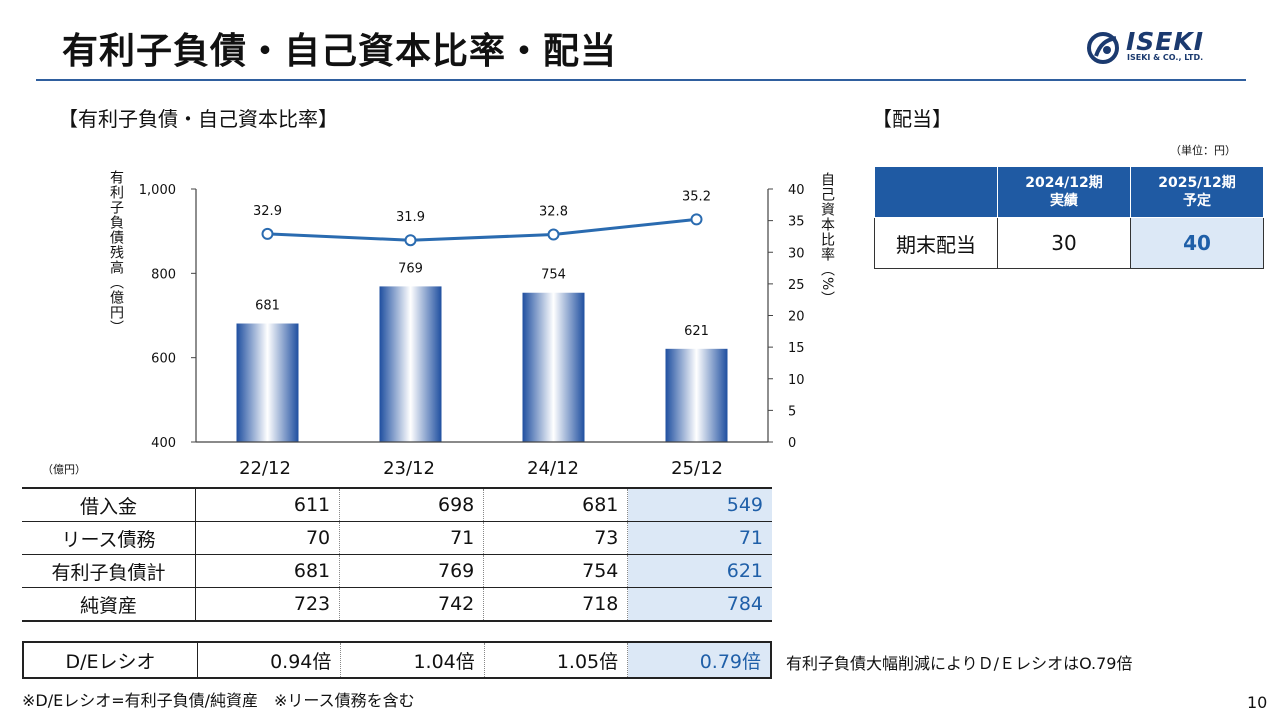 The height and width of the screenshot is (720, 1280). What do you see at coordinates (412, 504) in the screenshot?
I see `cell: 698` at bounding box center [412, 504].